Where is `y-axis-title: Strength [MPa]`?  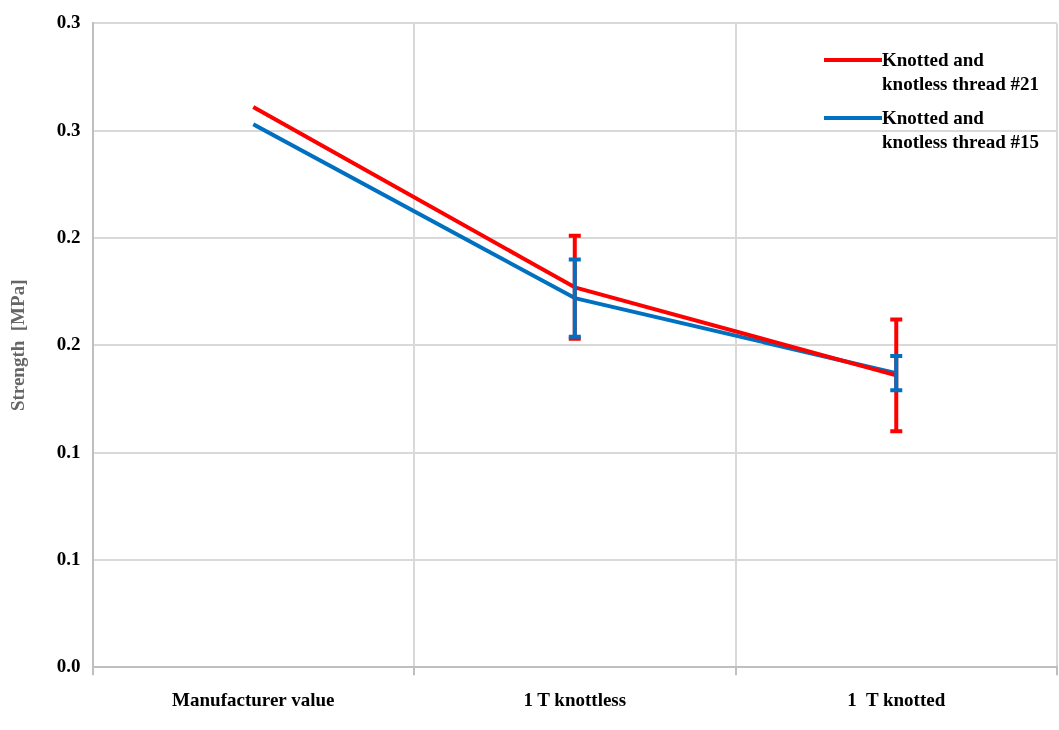 y-axis-title: Strength [MPa] is located at coordinates (18, 345).